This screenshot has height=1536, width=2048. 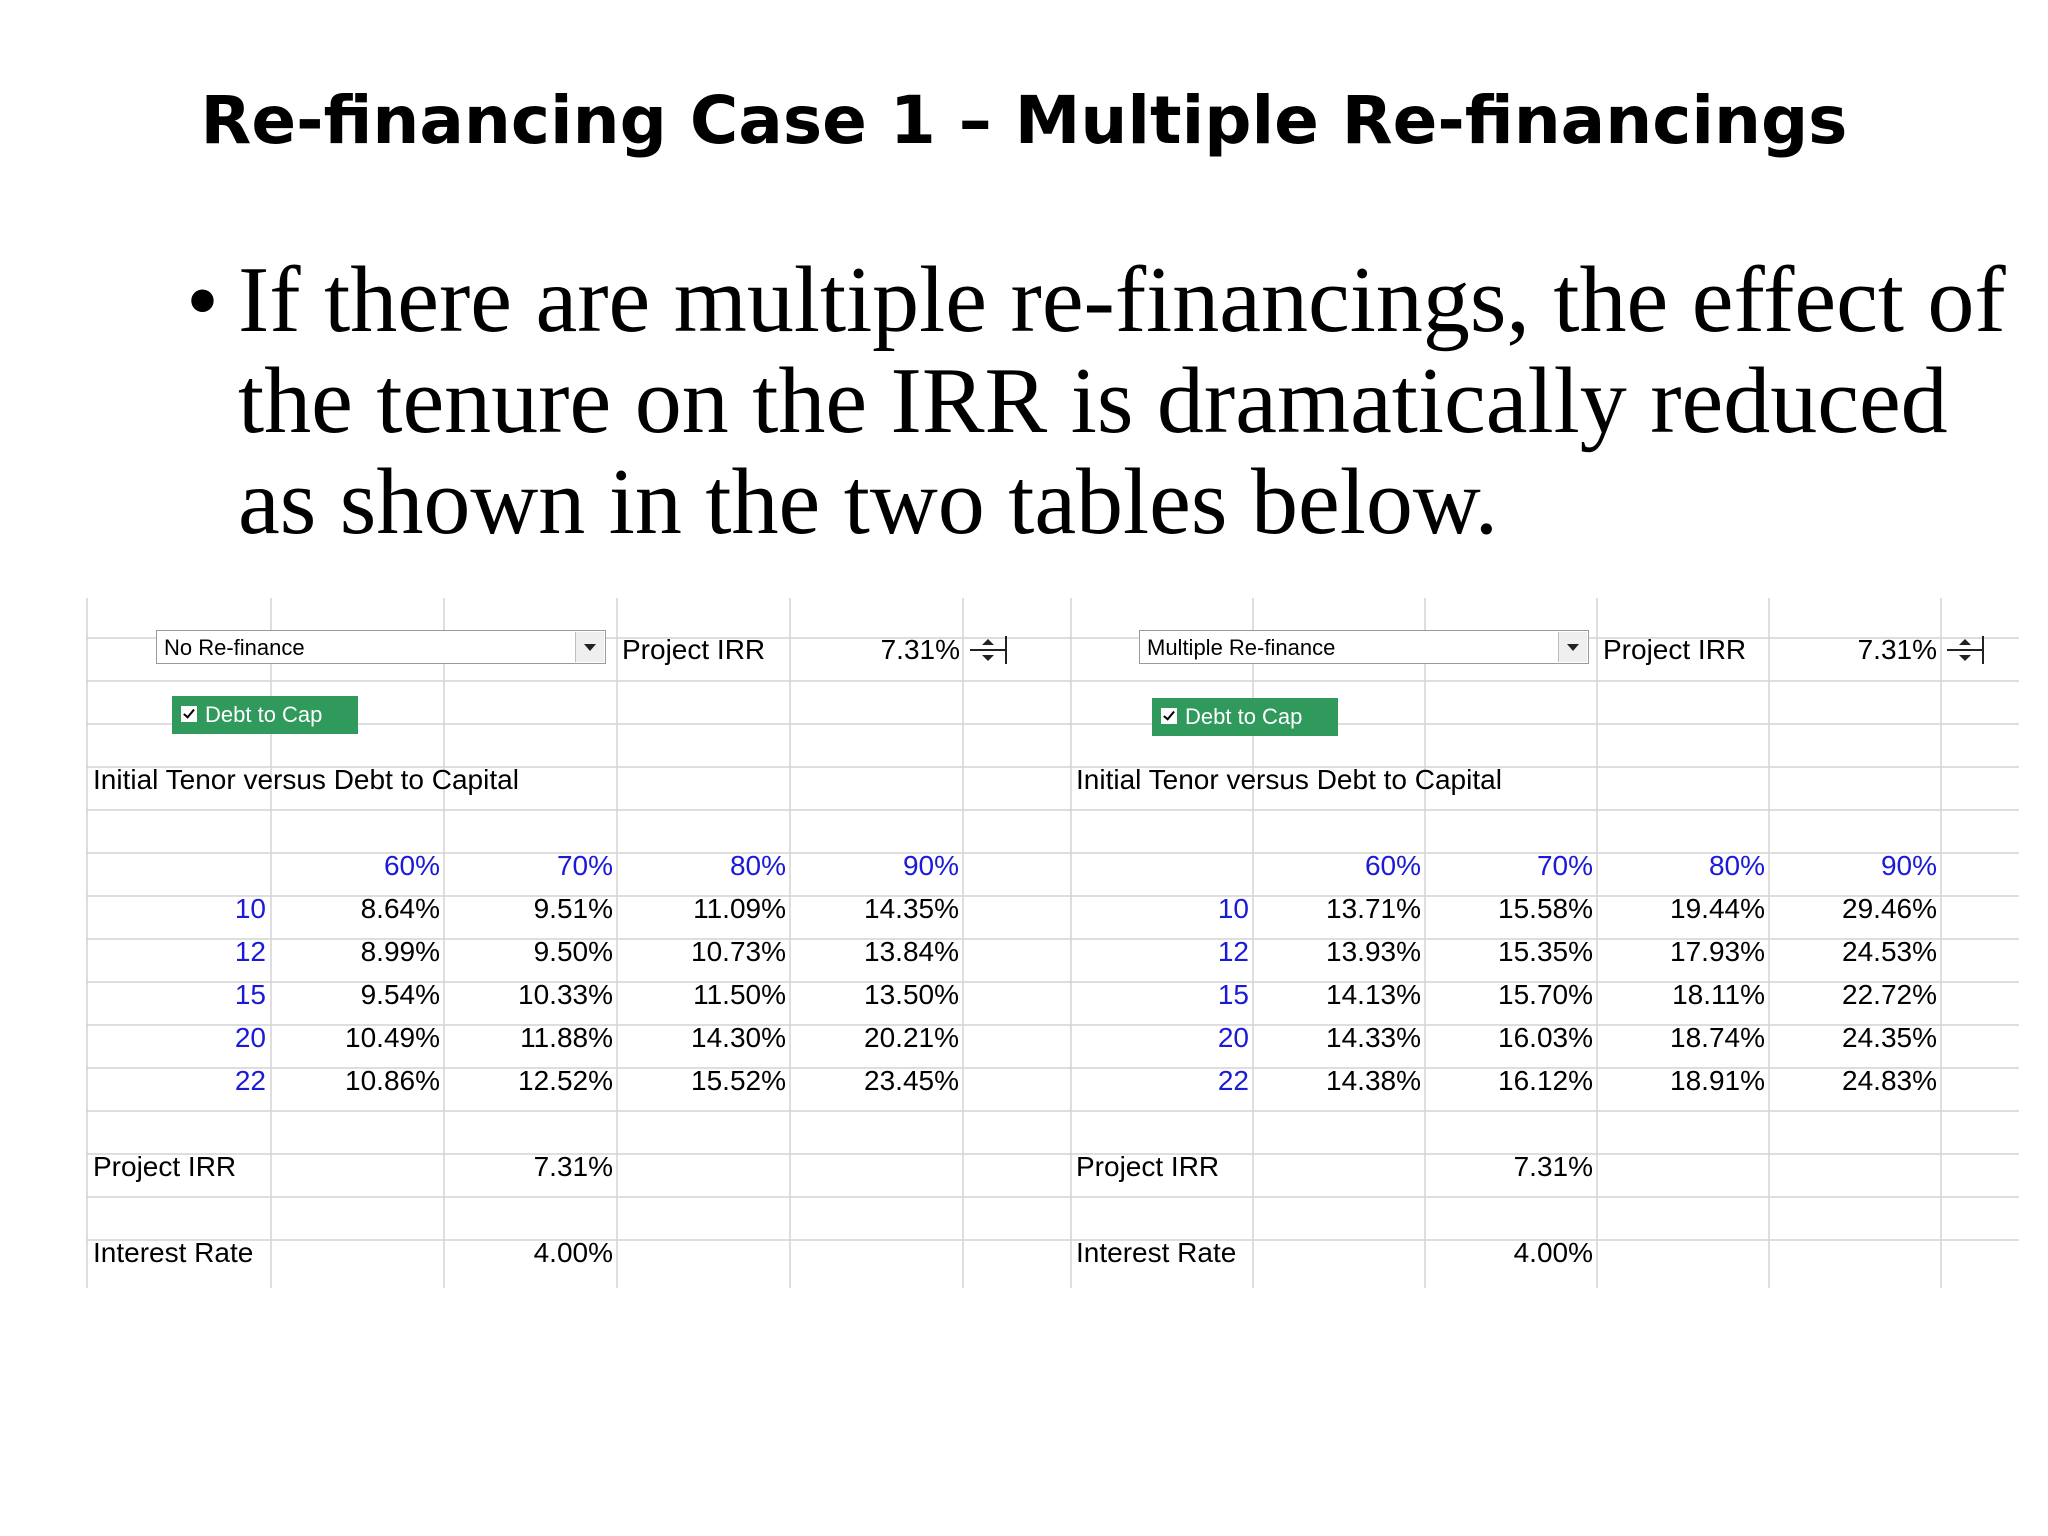 What do you see at coordinates (1545, 1037) in the screenshot?
I see `table-cell: 16.03%` at bounding box center [1545, 1037].